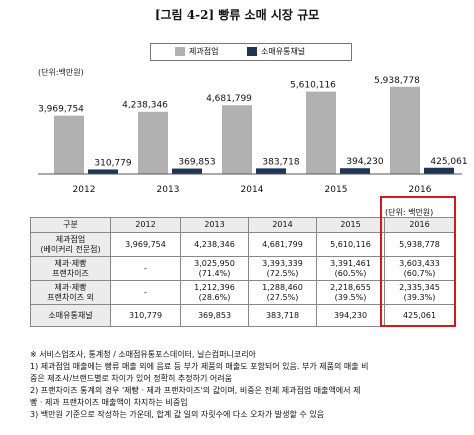 The width and height of the screenshot is (474, 435). I want to click on legend-swatch-retail, so click(252, 51).